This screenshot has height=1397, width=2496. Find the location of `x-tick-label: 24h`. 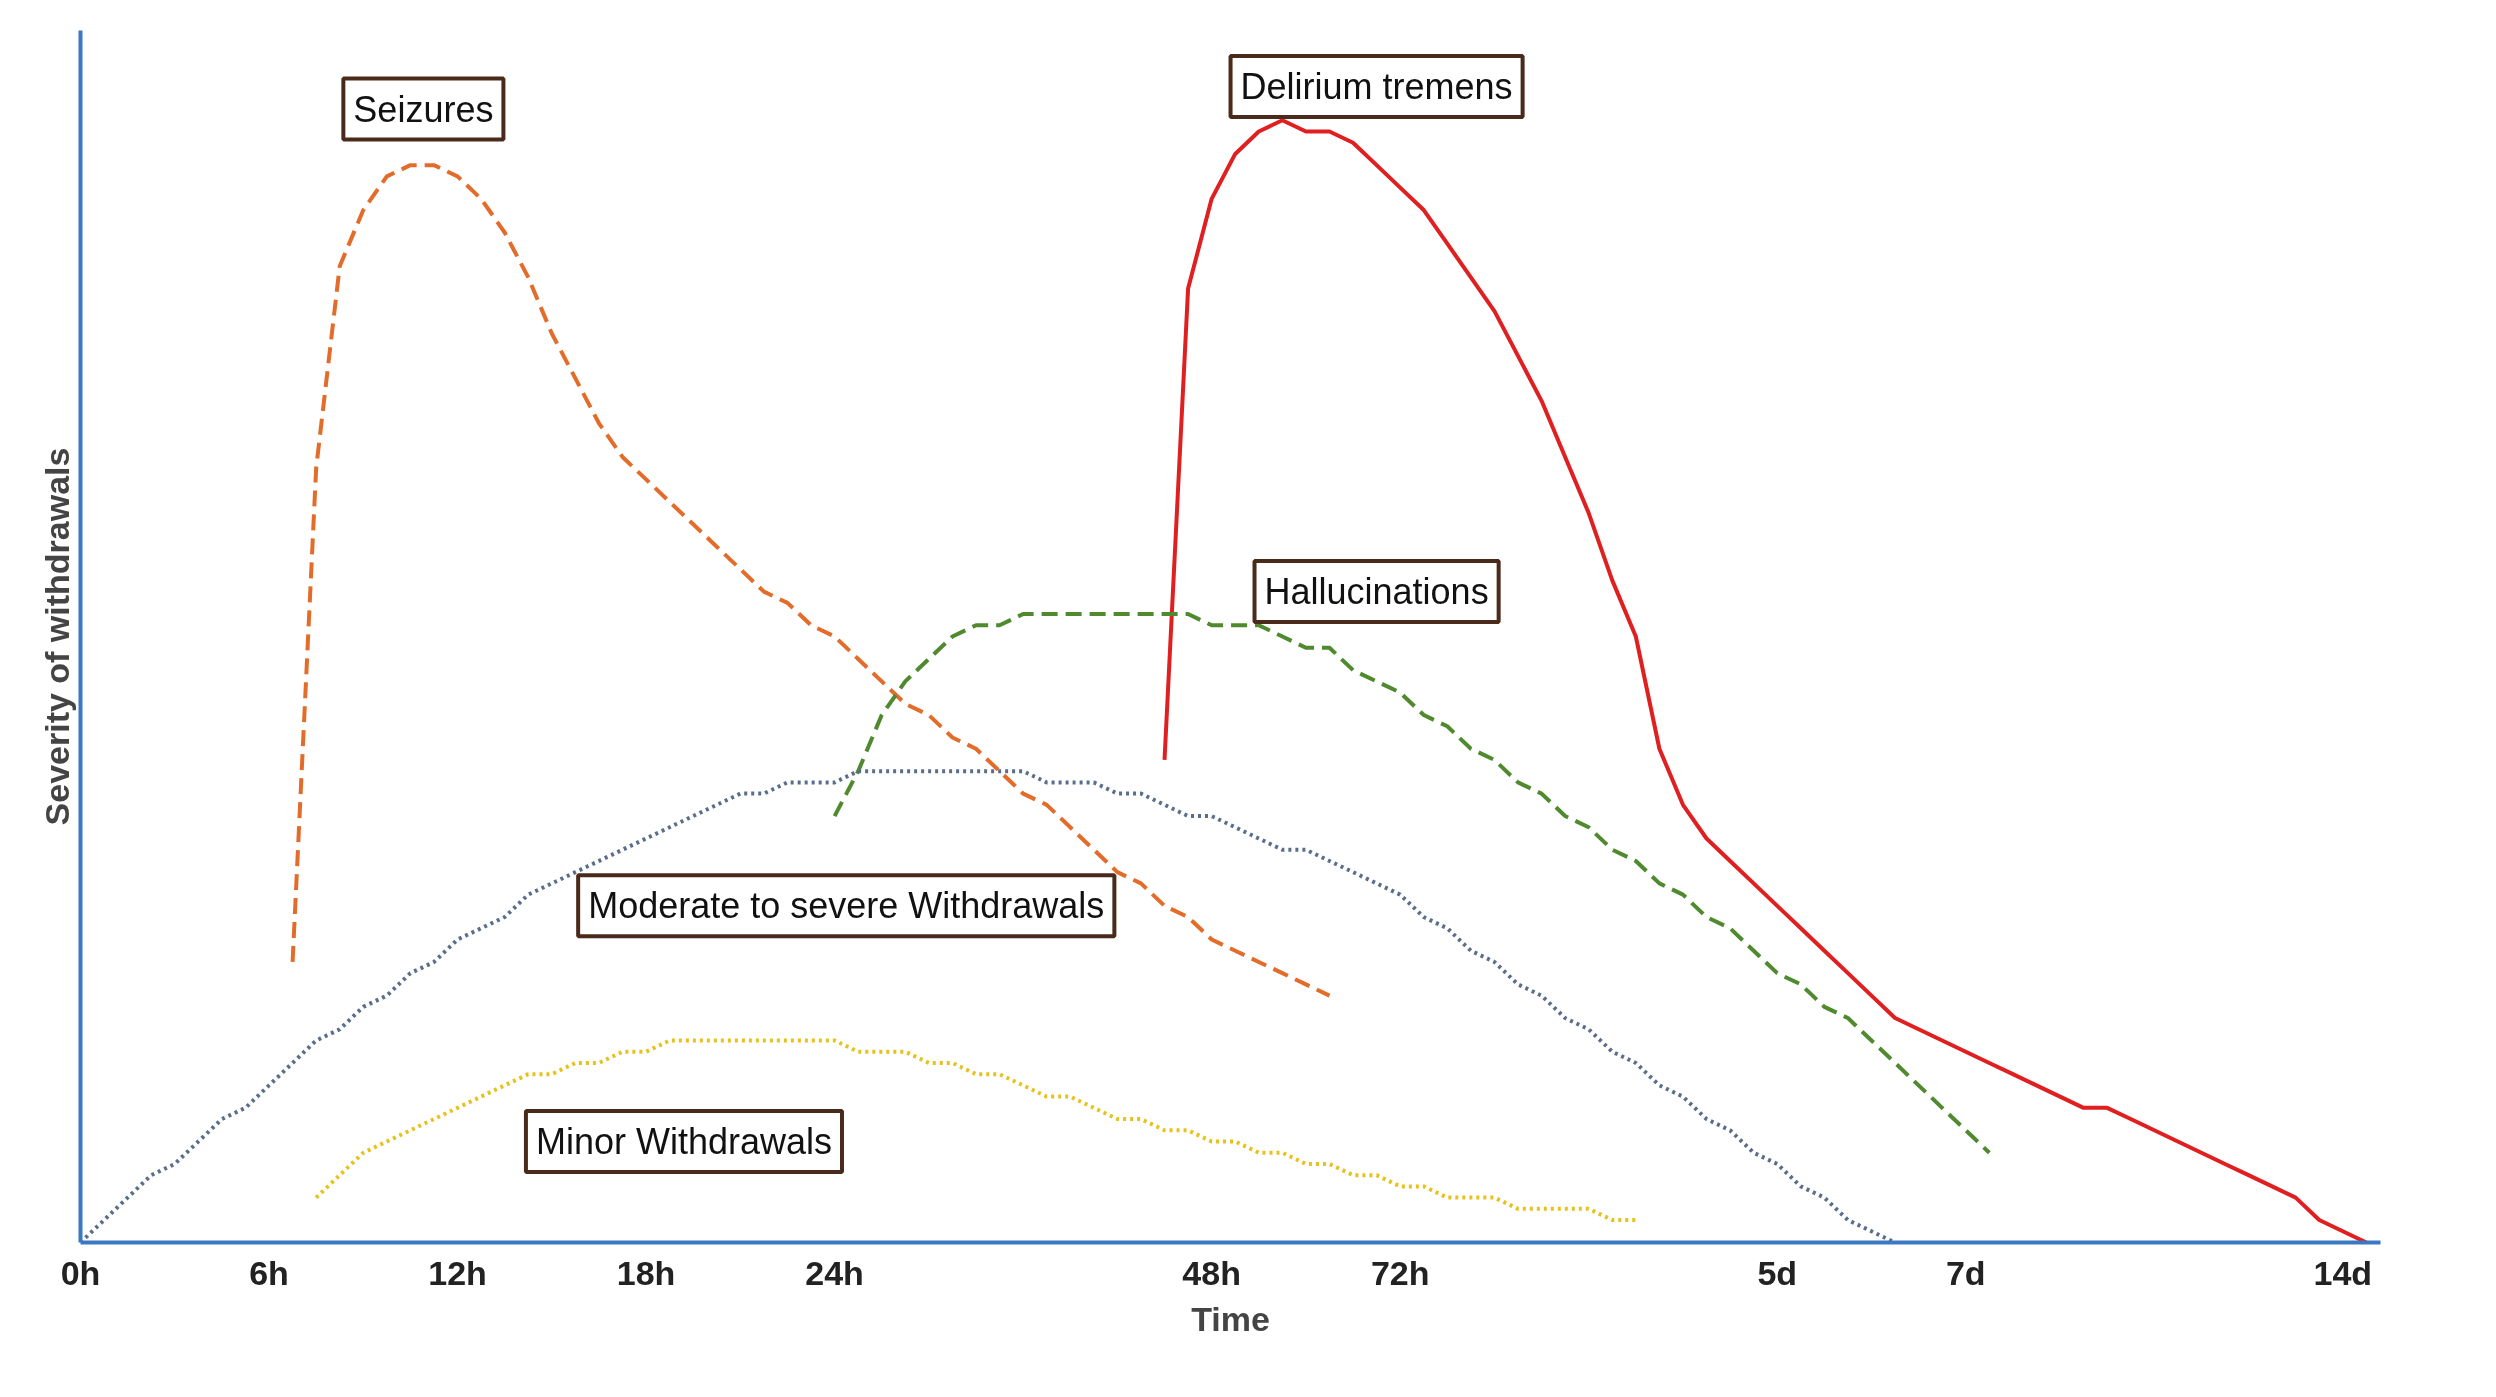

x-tick-label: 24h is located at coordinates (834, 1272).